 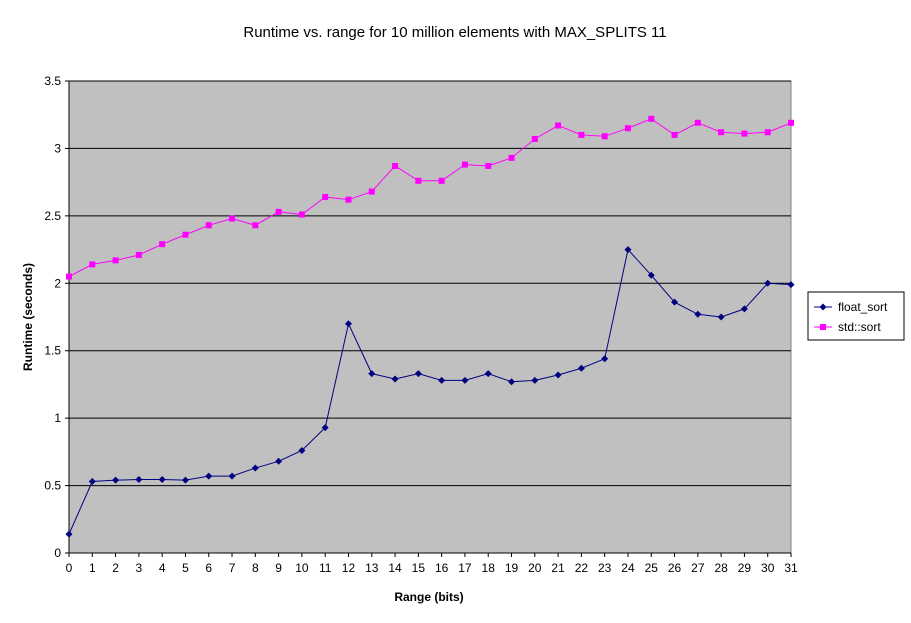 What do you see at coordinates (652, 568) in the screenshot?
I see `x-tick-label-25: 25` at bounding box center [652, 568].